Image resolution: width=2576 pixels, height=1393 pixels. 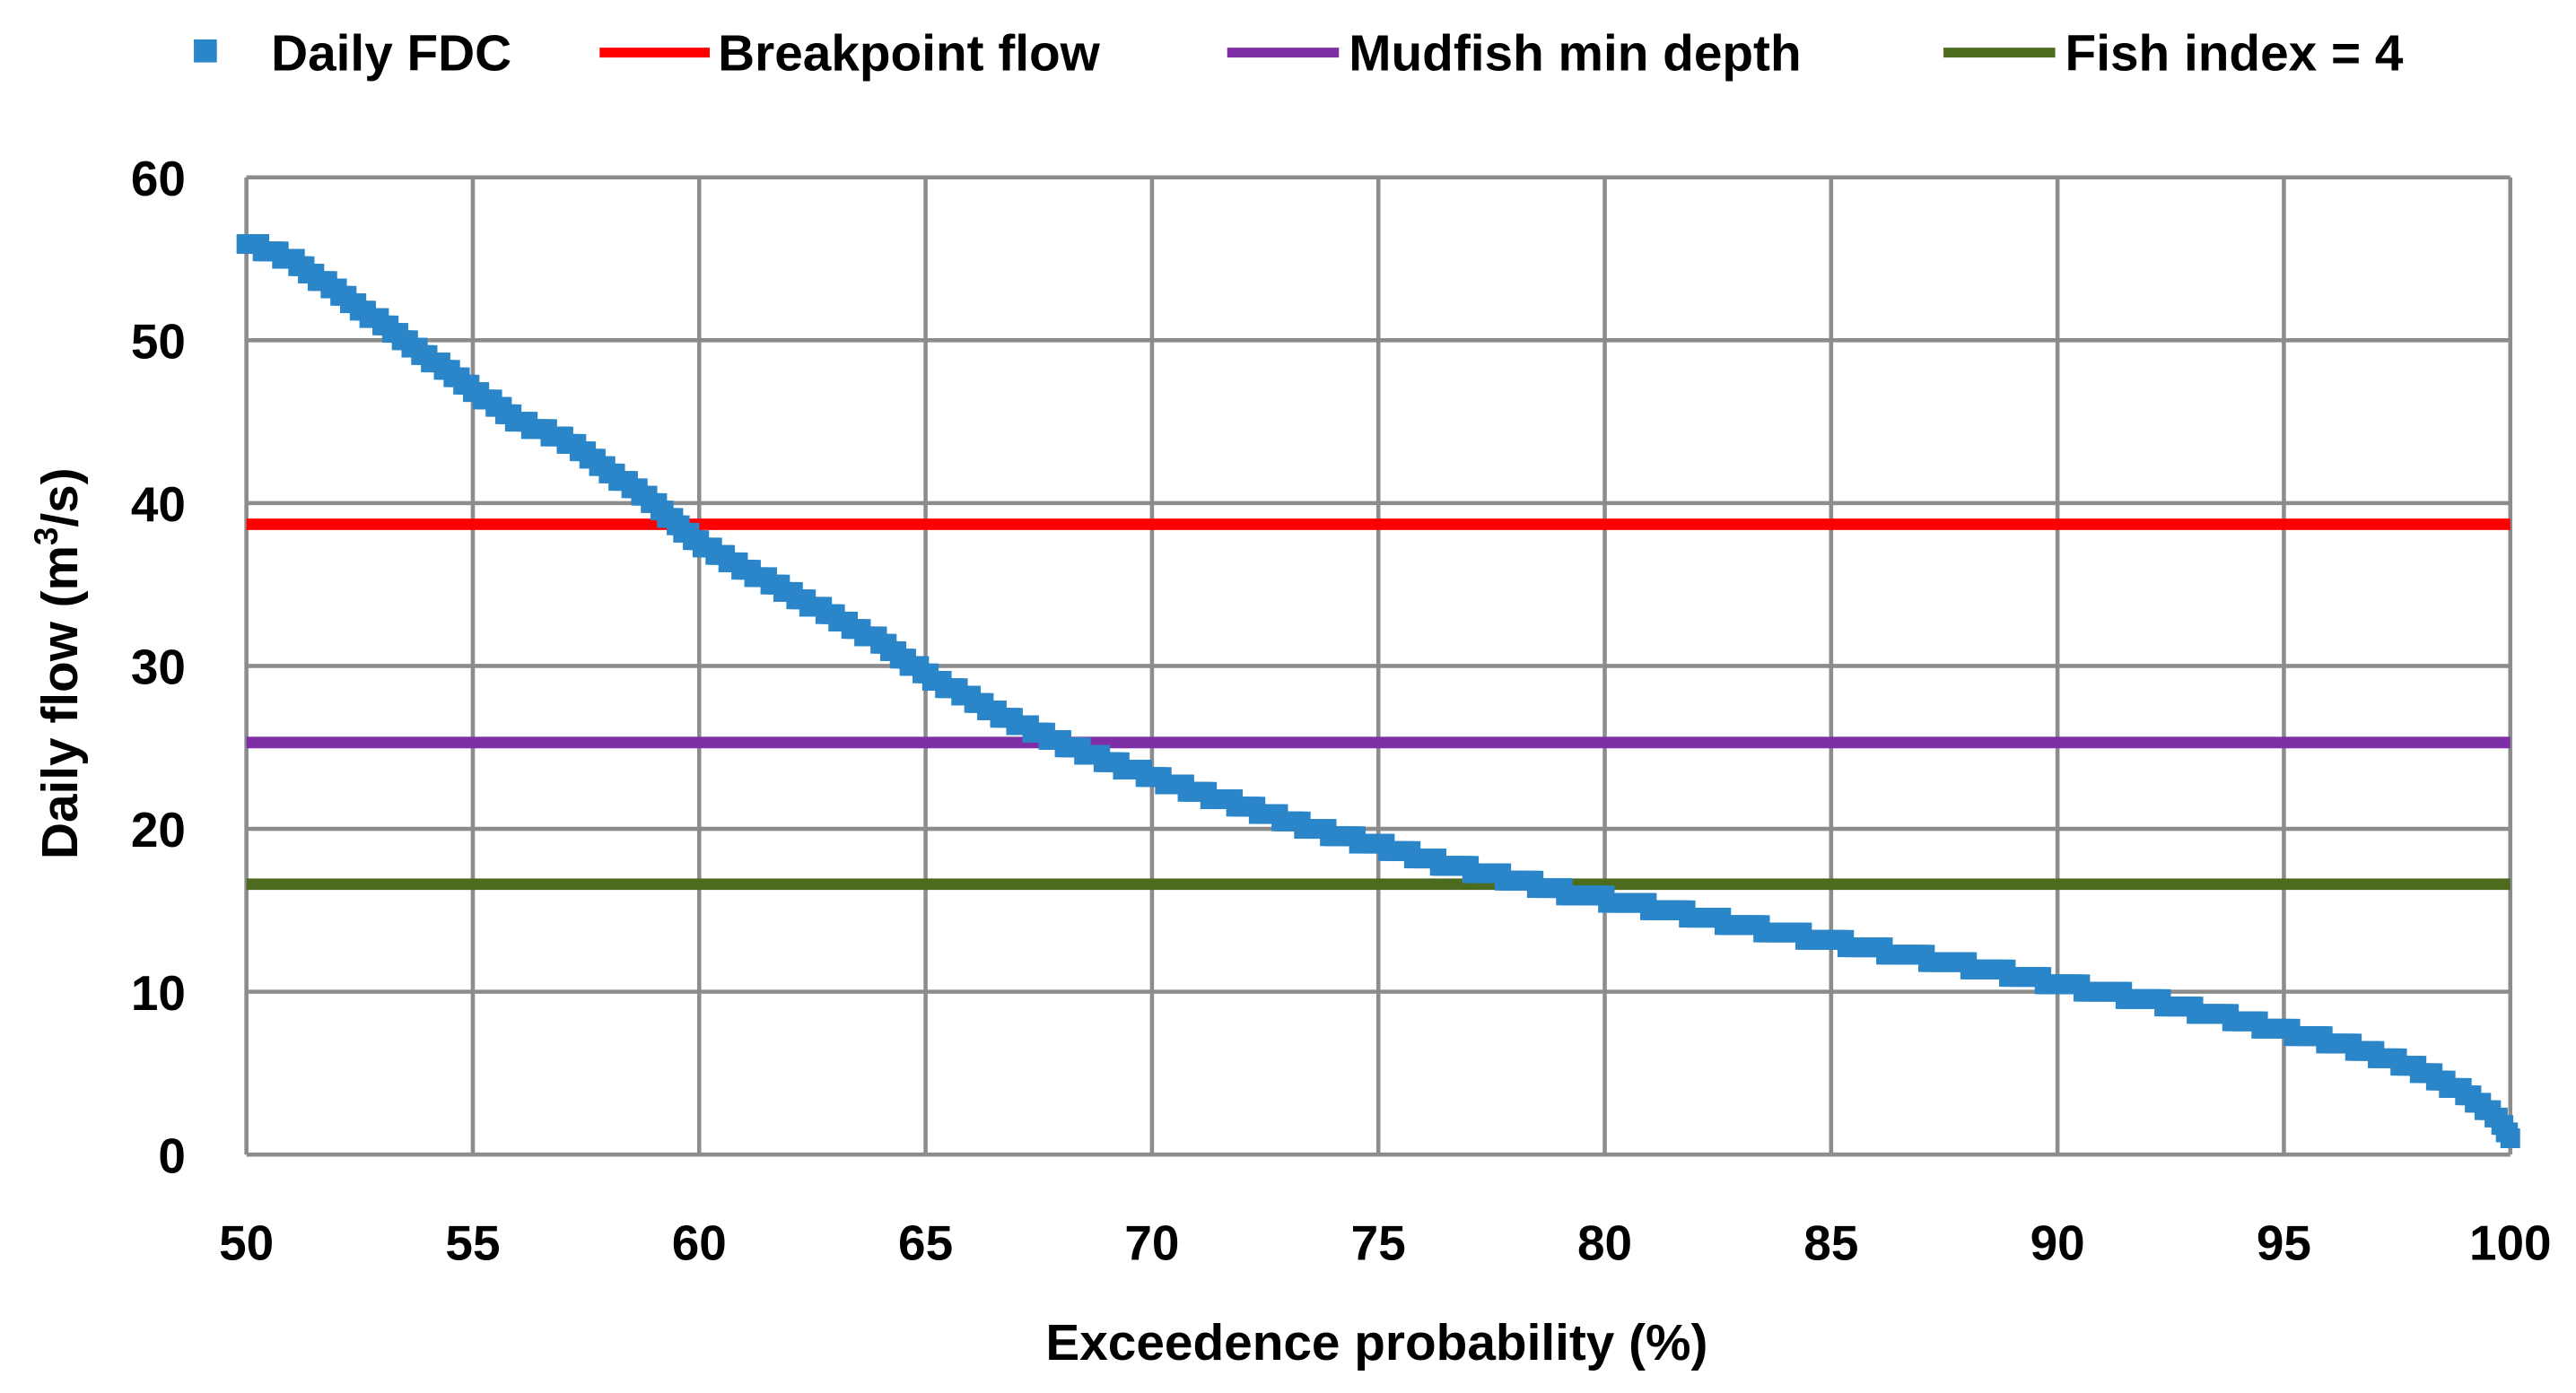 I want to click on y-tick-label: 40, so click(x=159, y=504).